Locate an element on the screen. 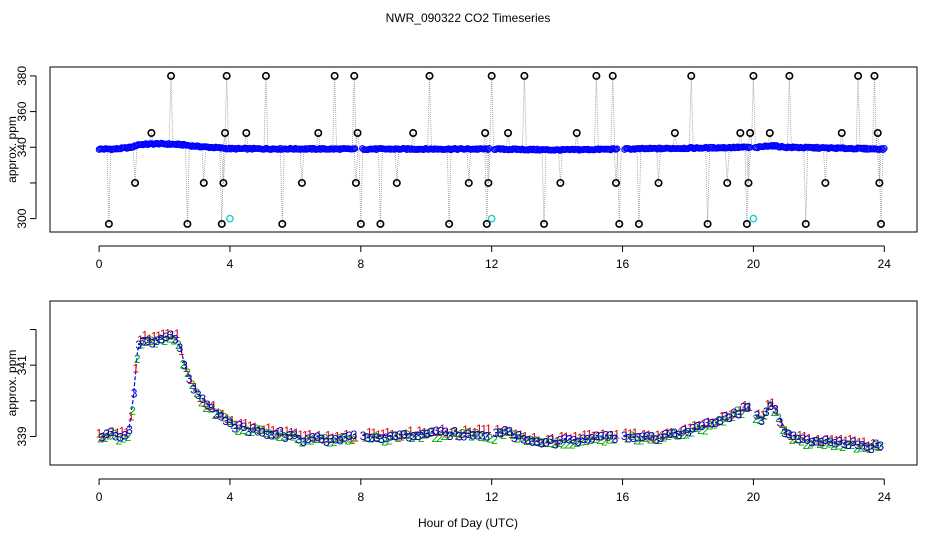  top-x-axis: 0 4 8 12 16 20 24 is located at coordinates (493, 258).